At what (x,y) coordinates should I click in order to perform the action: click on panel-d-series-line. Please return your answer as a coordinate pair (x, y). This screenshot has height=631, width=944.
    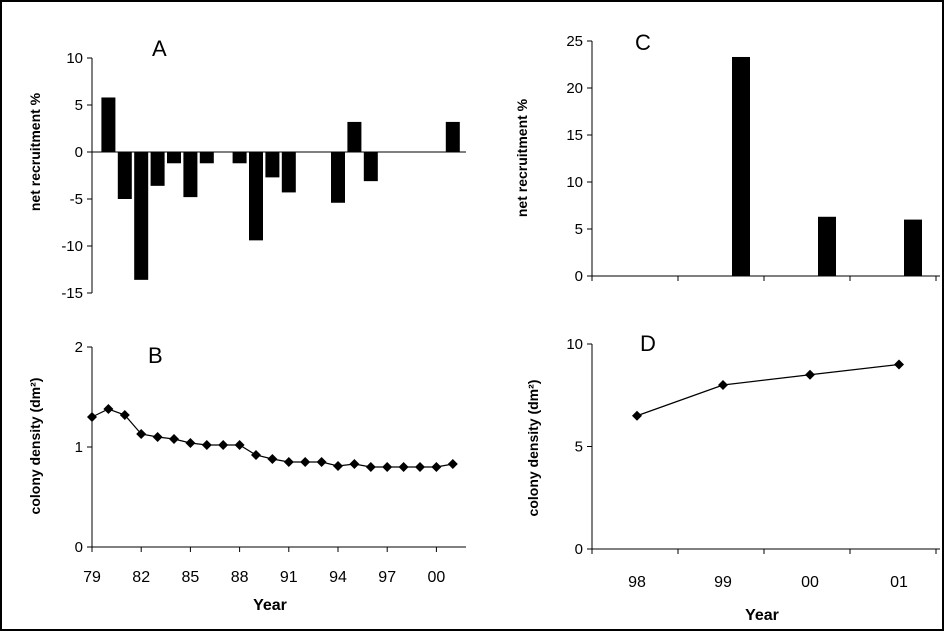
    Looking at the image, I should click on (768, 390).